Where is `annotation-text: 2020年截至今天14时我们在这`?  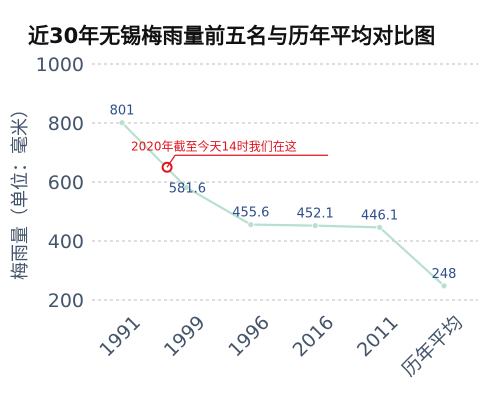 annotation-text: 2020年截至今天14时我们在这 is located at coordinates (214, 145).